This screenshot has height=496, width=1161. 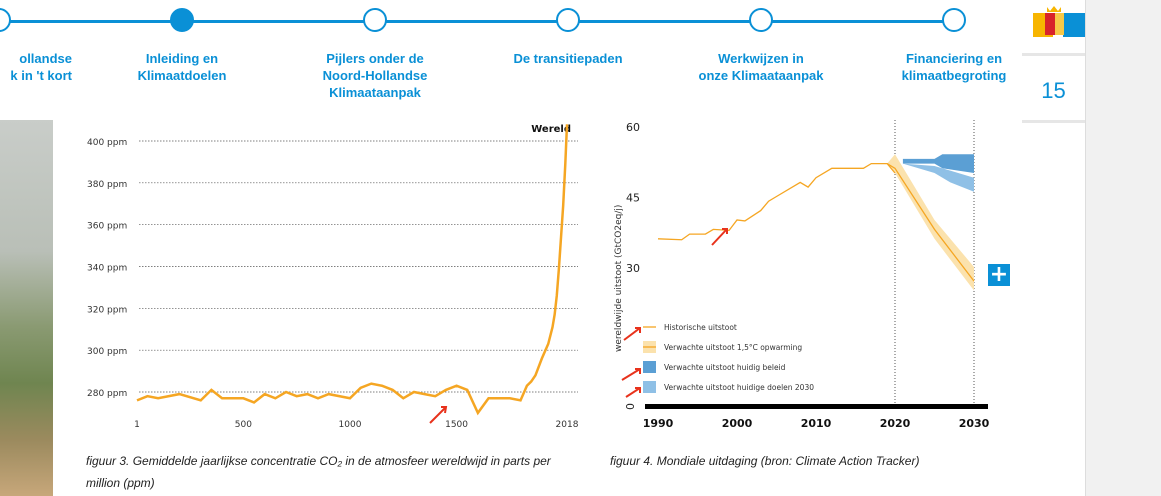 What do you see at coordinates (739, 387) in the screenshot?
I see `legend-label: Verwachte uitstoot huidige doelen 2030` at bounding box center [739, 387].